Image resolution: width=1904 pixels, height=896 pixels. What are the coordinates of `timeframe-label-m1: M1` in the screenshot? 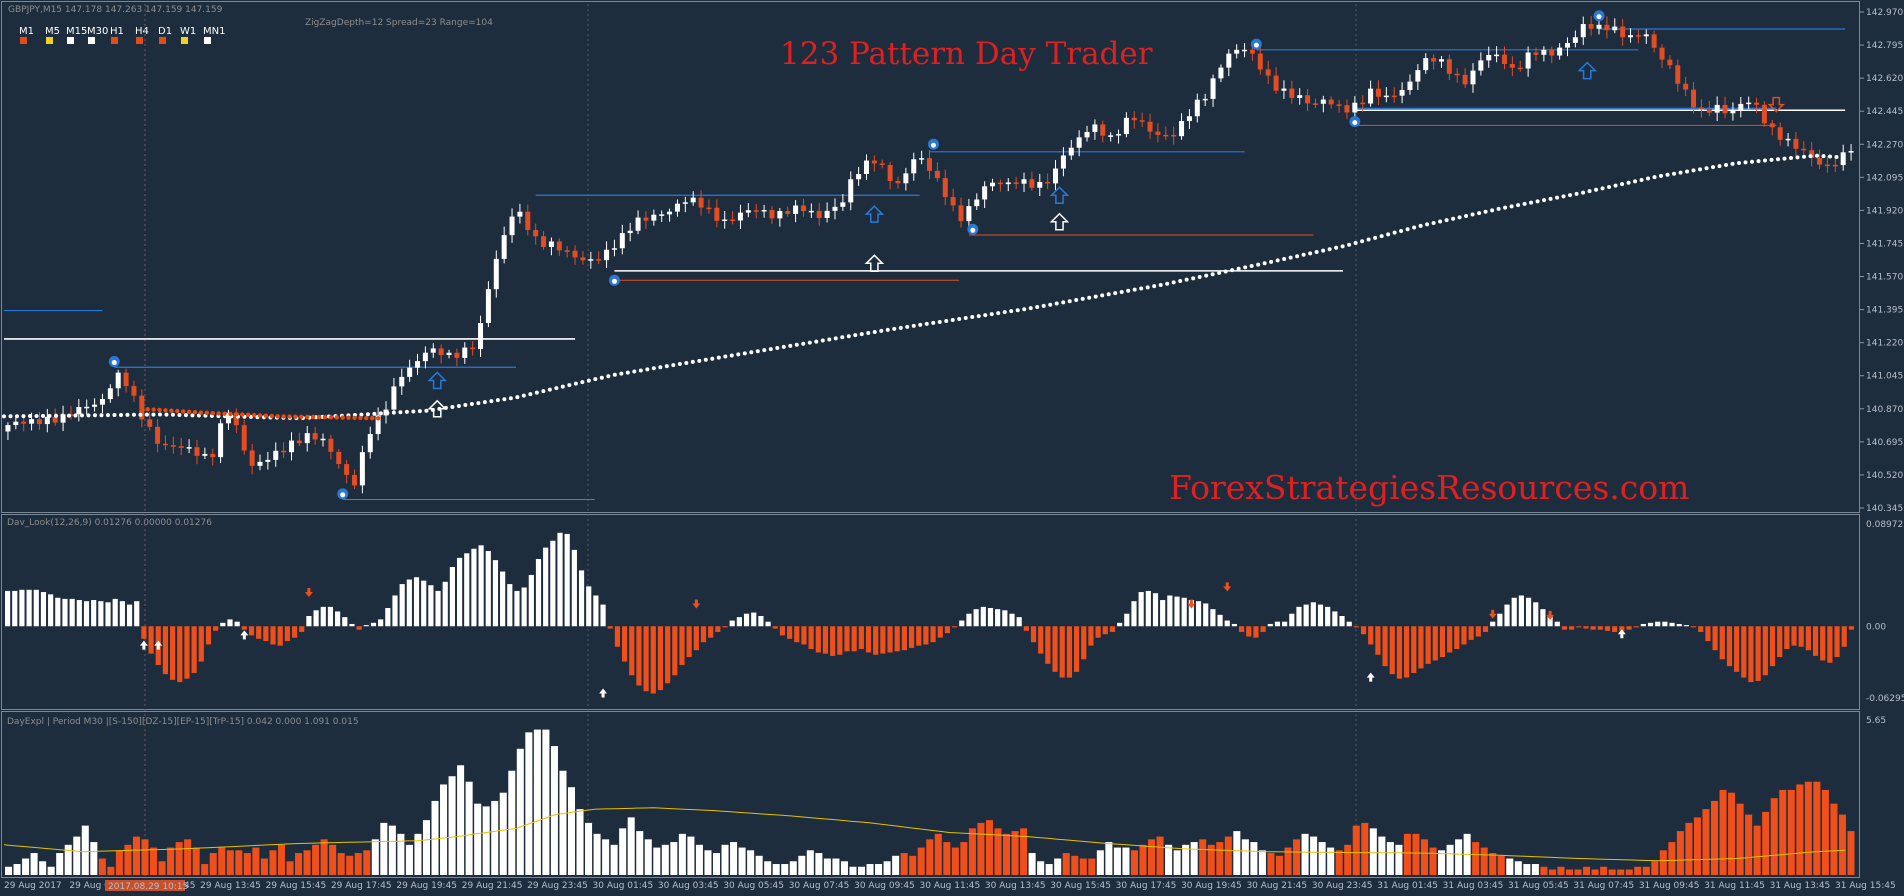 It's located at (26, 31).